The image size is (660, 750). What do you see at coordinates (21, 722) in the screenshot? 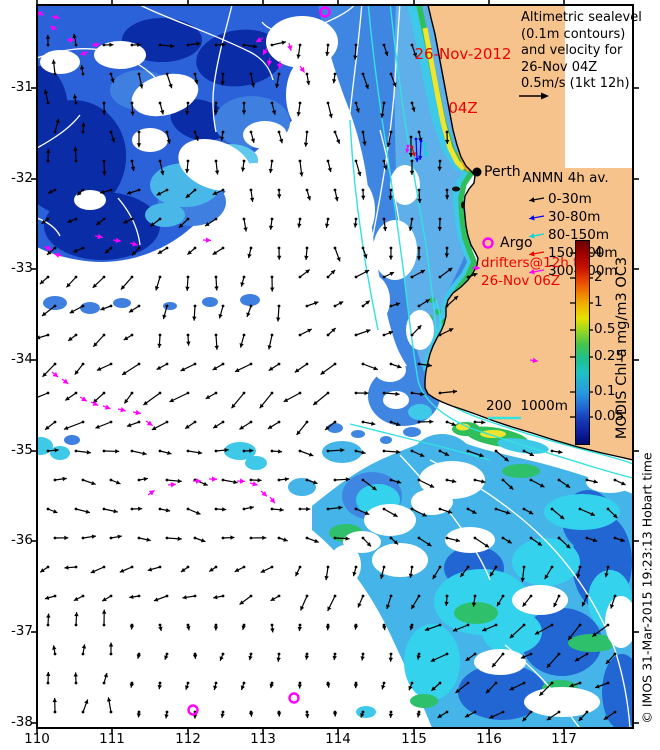
I see `y-tick-label: -38` at bounding box center [21, 722].